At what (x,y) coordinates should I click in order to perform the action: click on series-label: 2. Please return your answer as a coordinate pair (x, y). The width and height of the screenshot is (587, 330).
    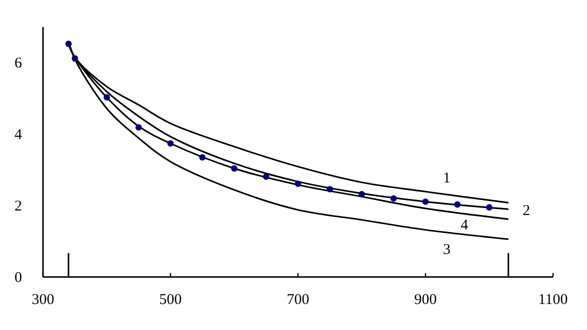
    Looking at the image, I should click on (526, 211).